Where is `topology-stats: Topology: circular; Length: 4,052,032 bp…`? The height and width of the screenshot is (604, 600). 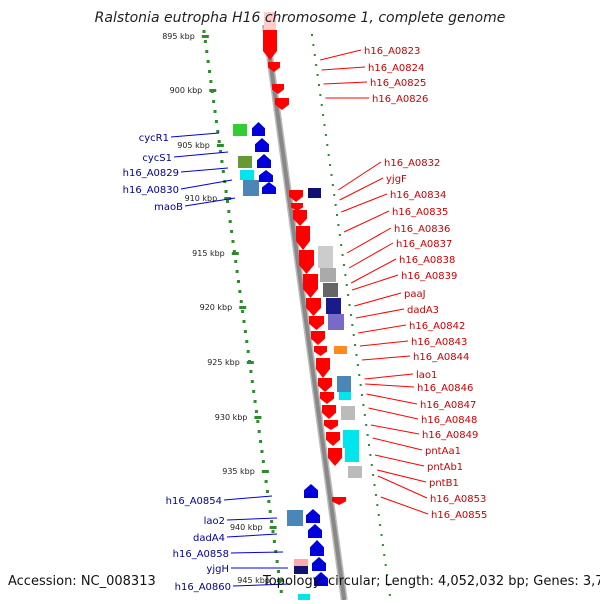
topology-stats: Topology: circular; Length: 4,052,032 bp… is located at coordinates (431, 581).